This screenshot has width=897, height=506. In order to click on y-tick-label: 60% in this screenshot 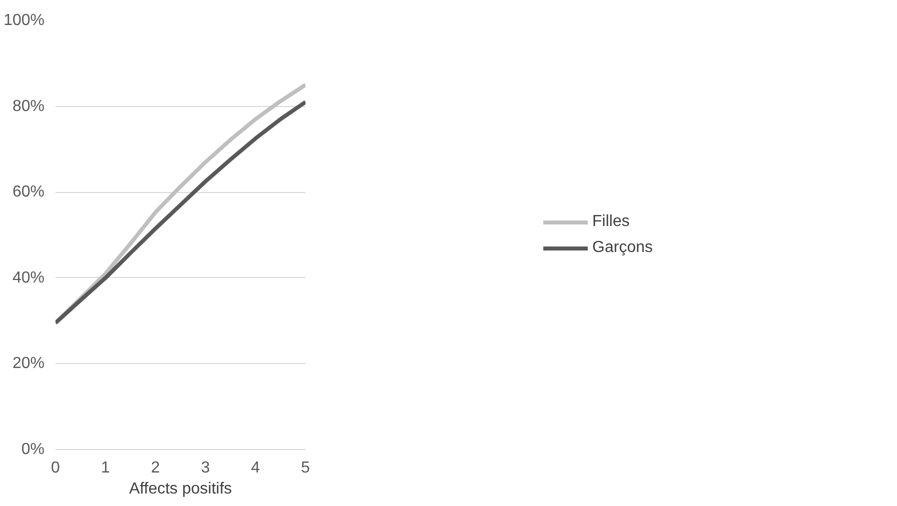, I will do `click(28, 192)`.